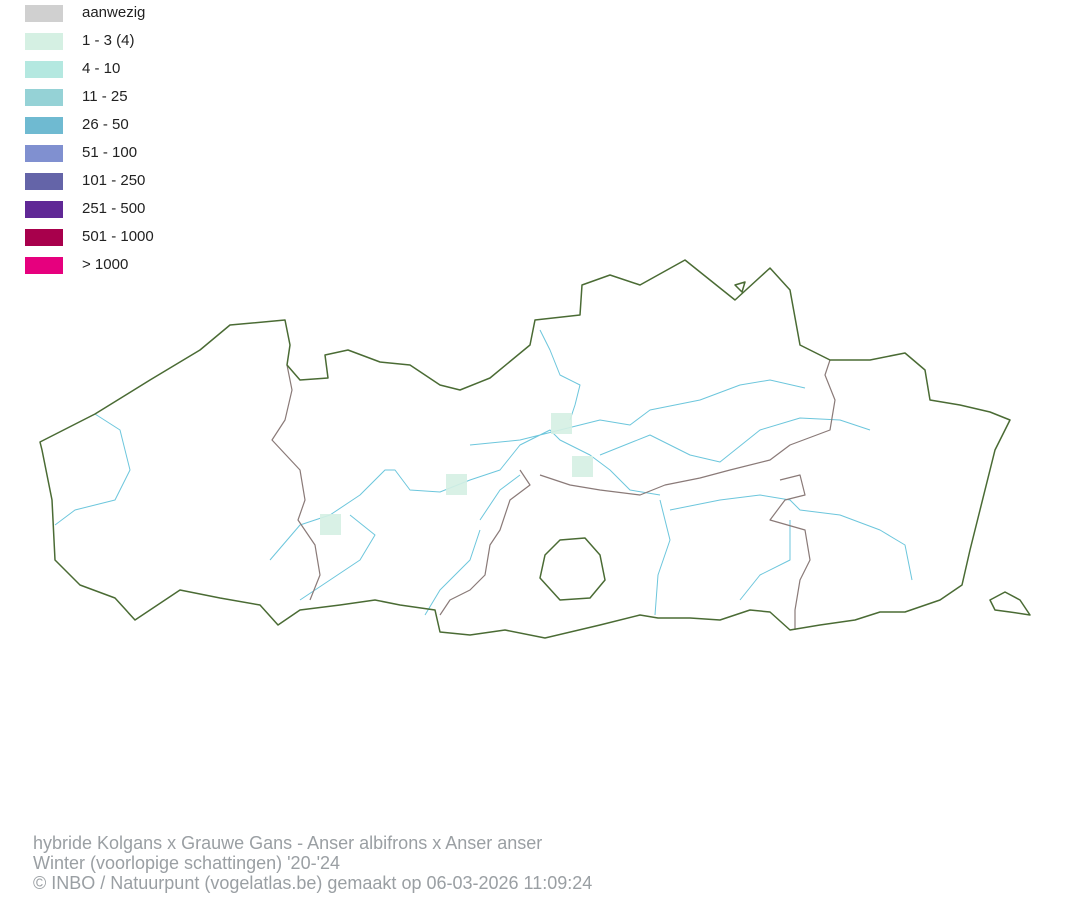  What do you see at coordinates (187, 863) in the screenshot?
I see `period: Winter (voorlopige schattingen) '20-'24` at bounding box center [187, 863].